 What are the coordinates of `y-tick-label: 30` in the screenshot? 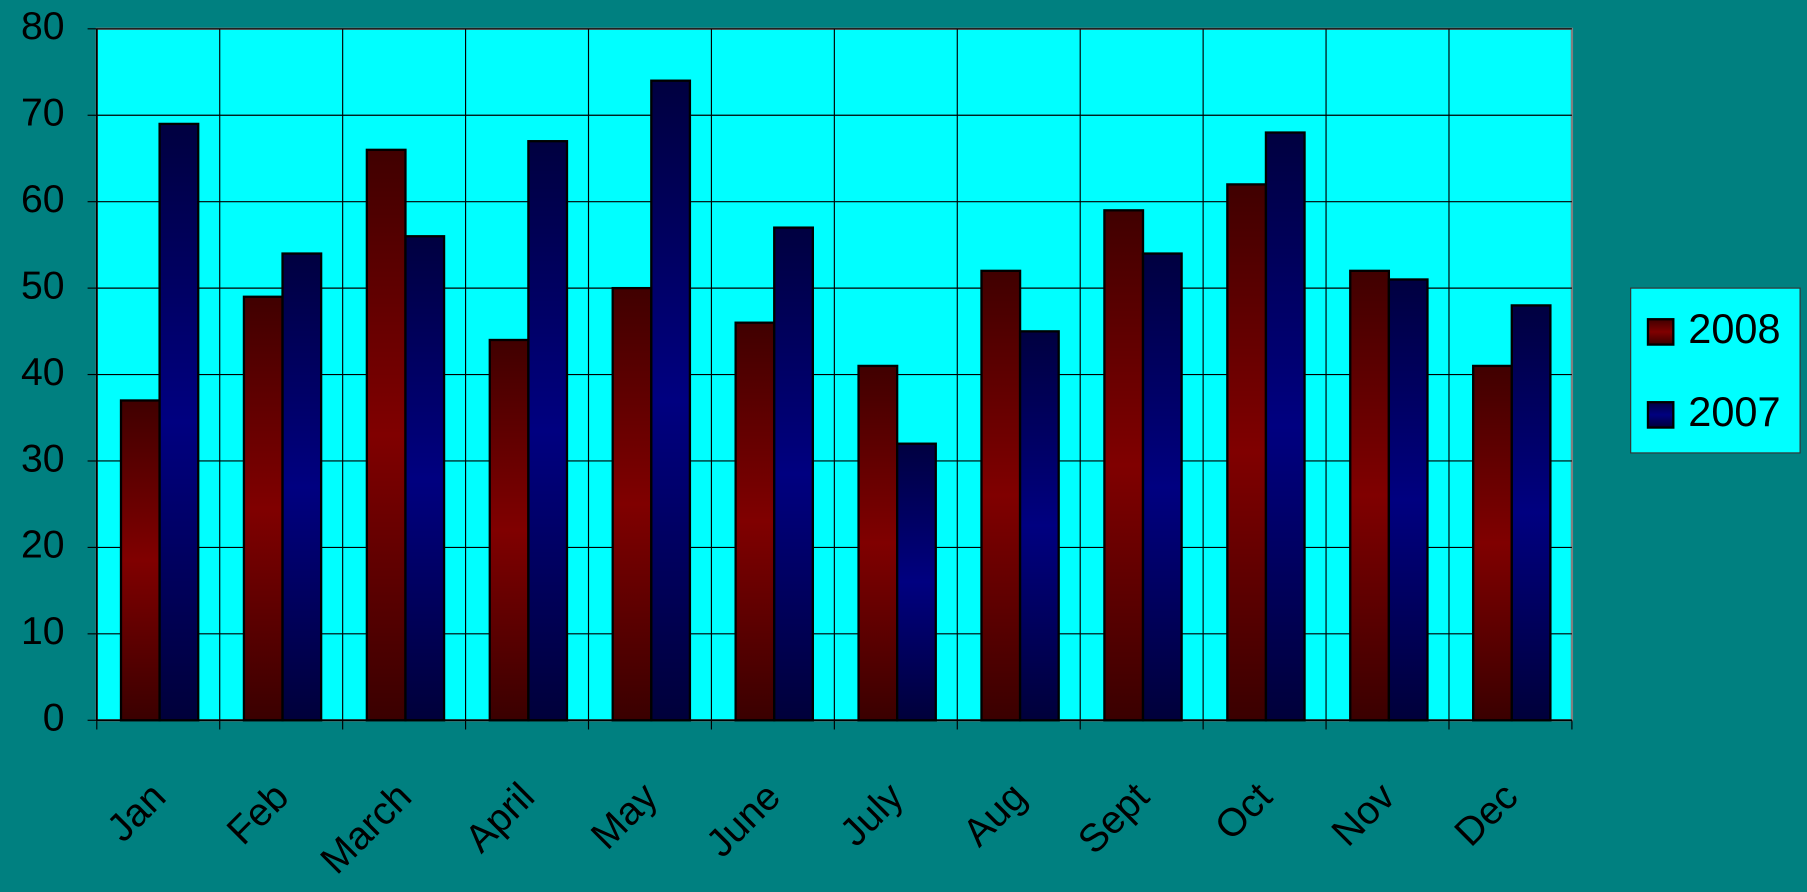 It's located at (43, 458).